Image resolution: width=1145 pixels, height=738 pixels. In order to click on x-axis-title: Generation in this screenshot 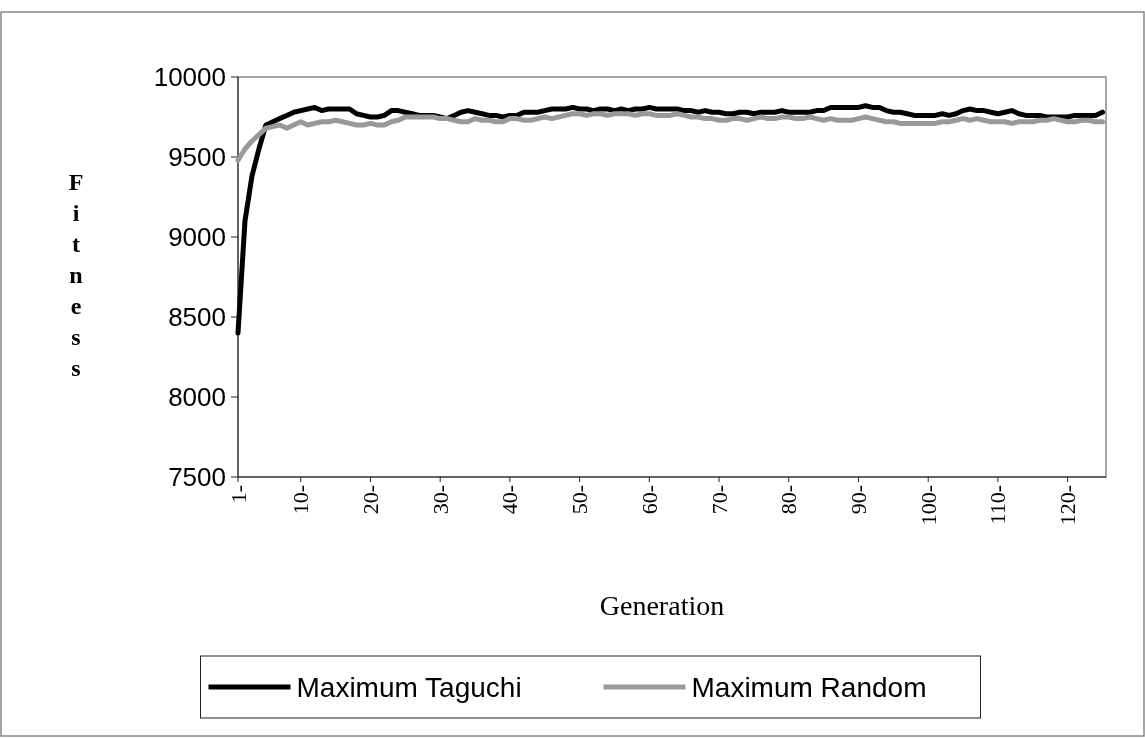, I will do `click(662, 605)`.